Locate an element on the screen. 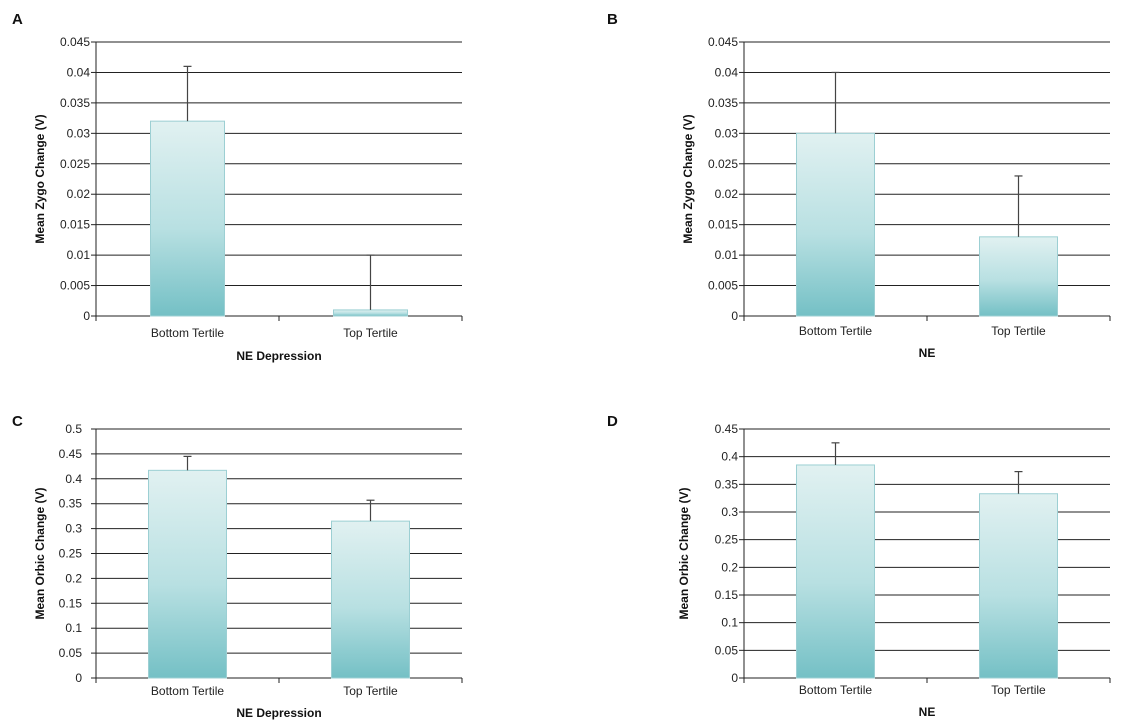 The image size is (1126, 720). y-tick-label: 0.5 is located at coordinates (73, 429).